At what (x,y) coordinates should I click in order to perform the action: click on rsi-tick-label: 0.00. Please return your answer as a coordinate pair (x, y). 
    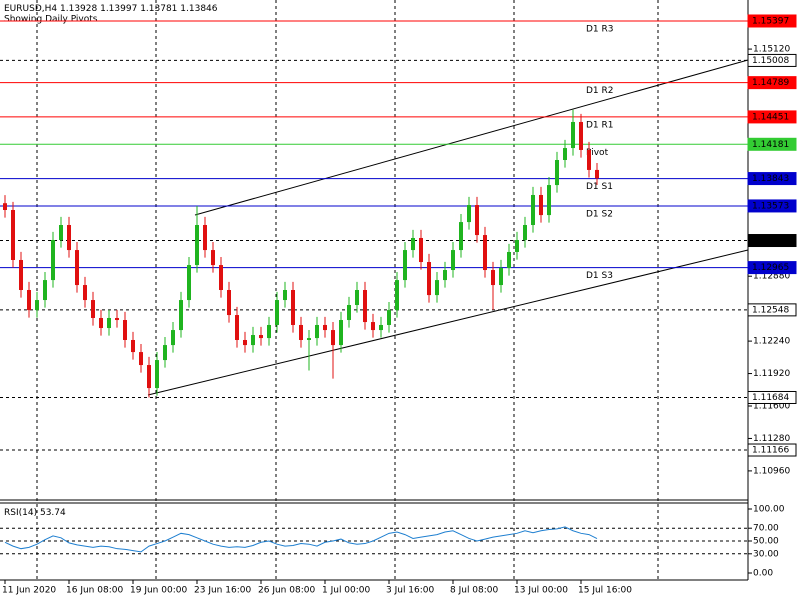
    Looking at the image, I should click on (763, 574).